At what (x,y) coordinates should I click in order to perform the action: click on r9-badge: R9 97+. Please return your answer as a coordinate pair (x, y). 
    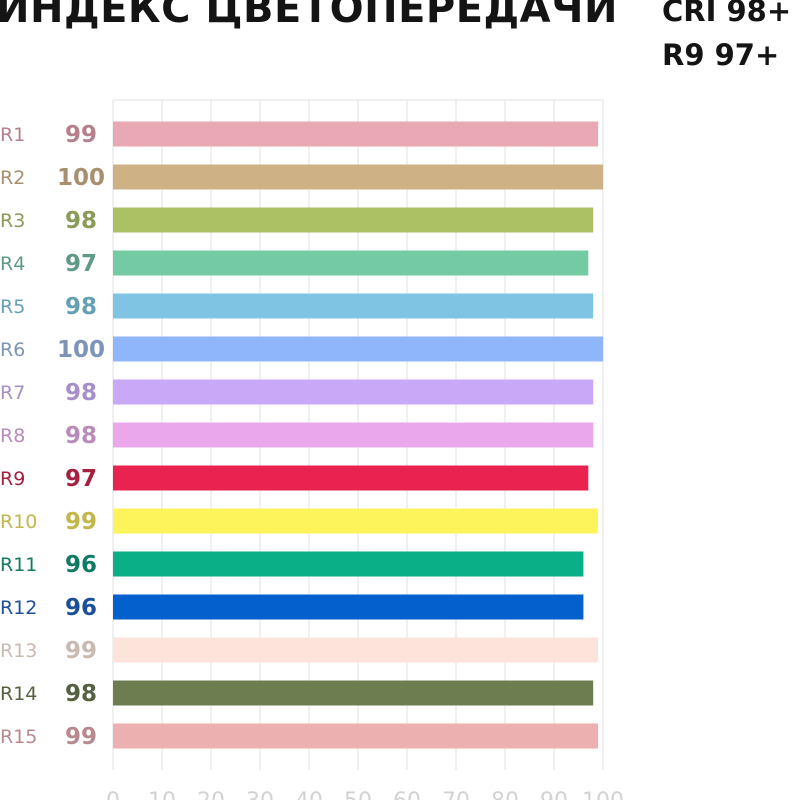
    Looking at the image, I should click on (721, 55).